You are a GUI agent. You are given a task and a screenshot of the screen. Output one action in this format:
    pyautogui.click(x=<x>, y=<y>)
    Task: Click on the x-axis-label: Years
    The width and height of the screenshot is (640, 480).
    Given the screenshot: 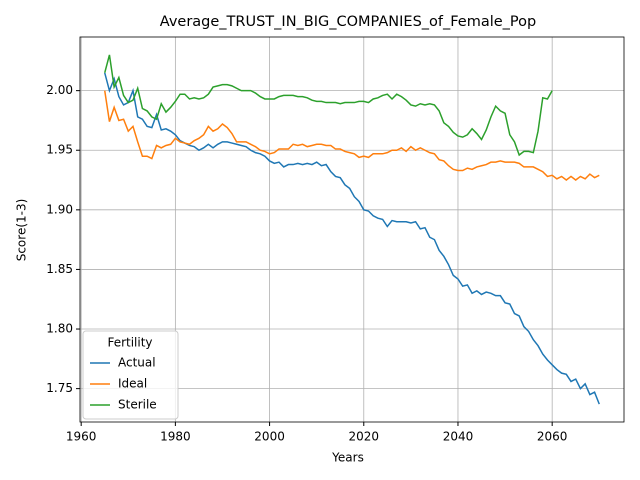 What is the action you would take?
    pyautogui.click(x=347, y=458)
    